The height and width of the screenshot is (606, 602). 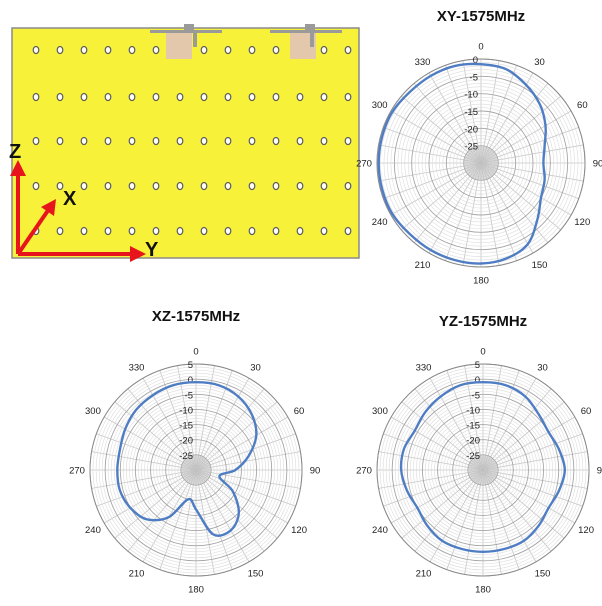 What do you see at coordinates (186, 441) in the screenshot?
I see `r-tick-label: -20` at bounding box center [186, 441].